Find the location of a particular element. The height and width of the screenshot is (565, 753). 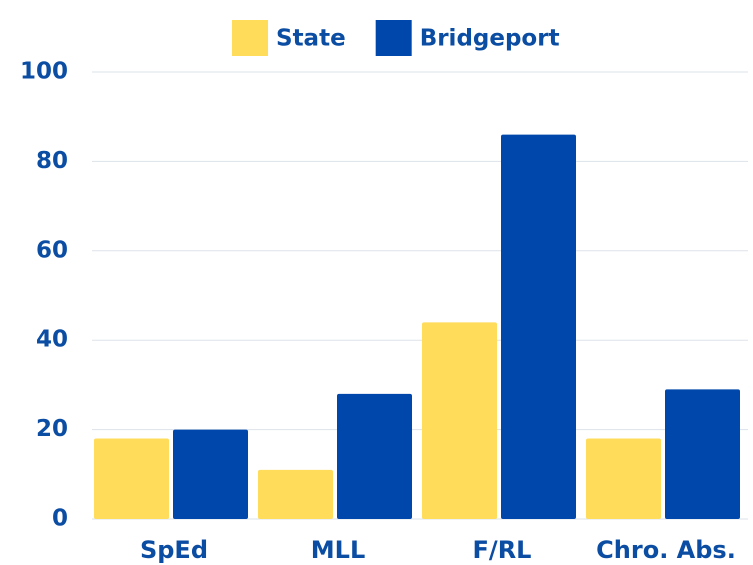

x-tick-label: MLL is located at coordinates (338, 550).